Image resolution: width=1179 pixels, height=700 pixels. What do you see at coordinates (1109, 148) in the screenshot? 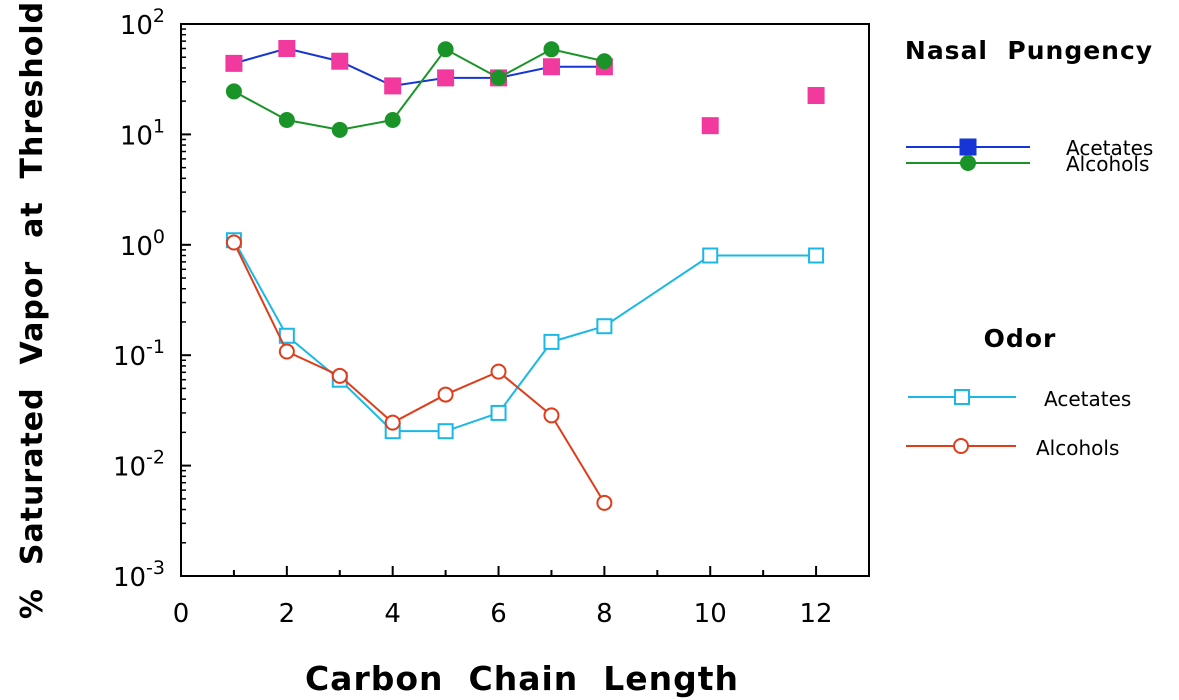
I see `legend-label-nasal-acetates: Acetates` at bounding box center [1109, 148].